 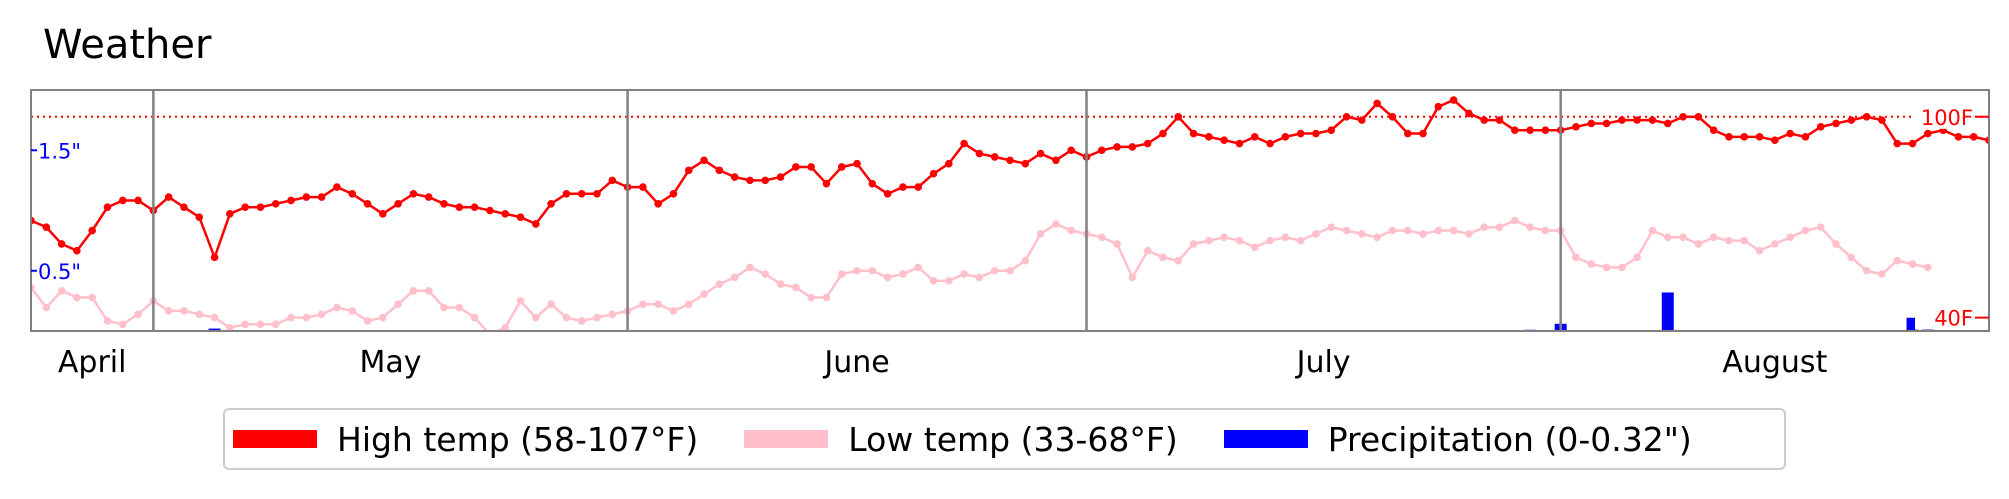 I want to click on legend-swatch-precip, so click(x=1265, y=439).